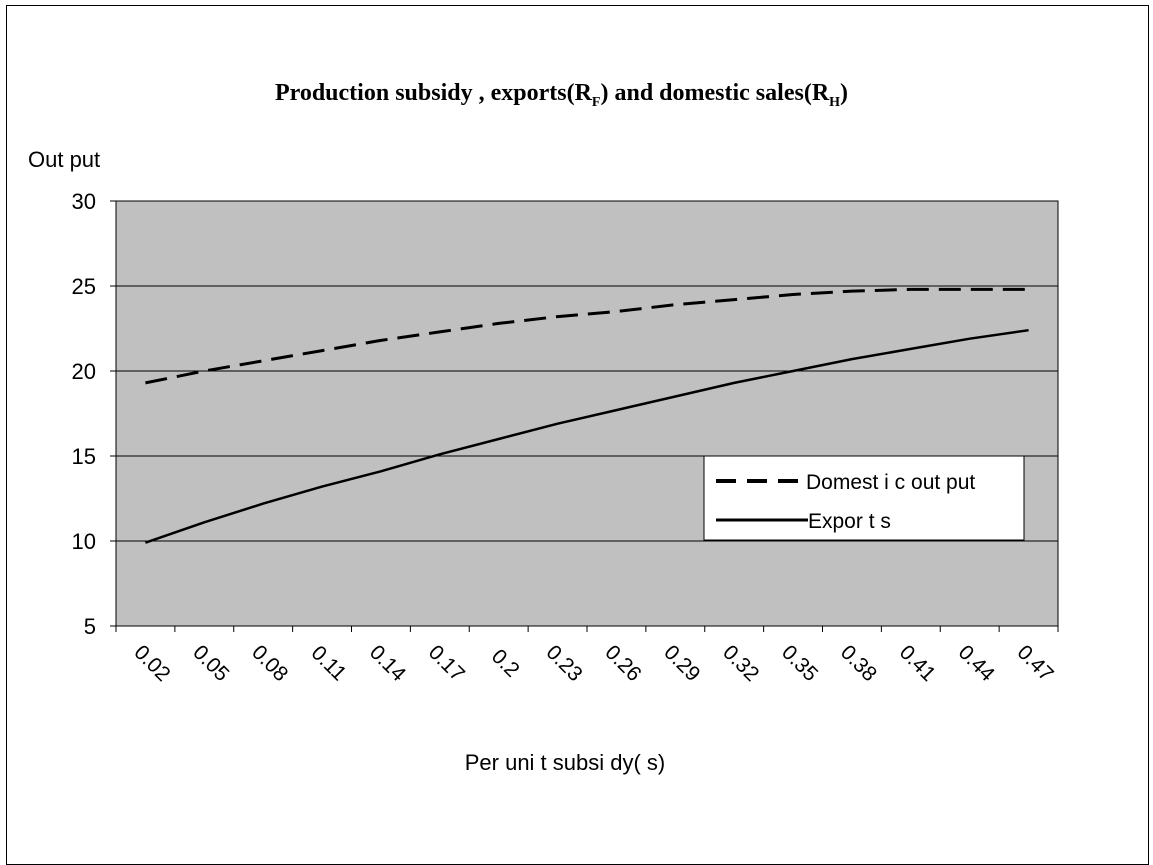 Image resolution: width=1153 pixels, height=865 pixels. What do you see at coordinates (799, 663) in the screenshot?
I see `x-tick-label-0.35: 0.35` at bounding box center [799, 663].